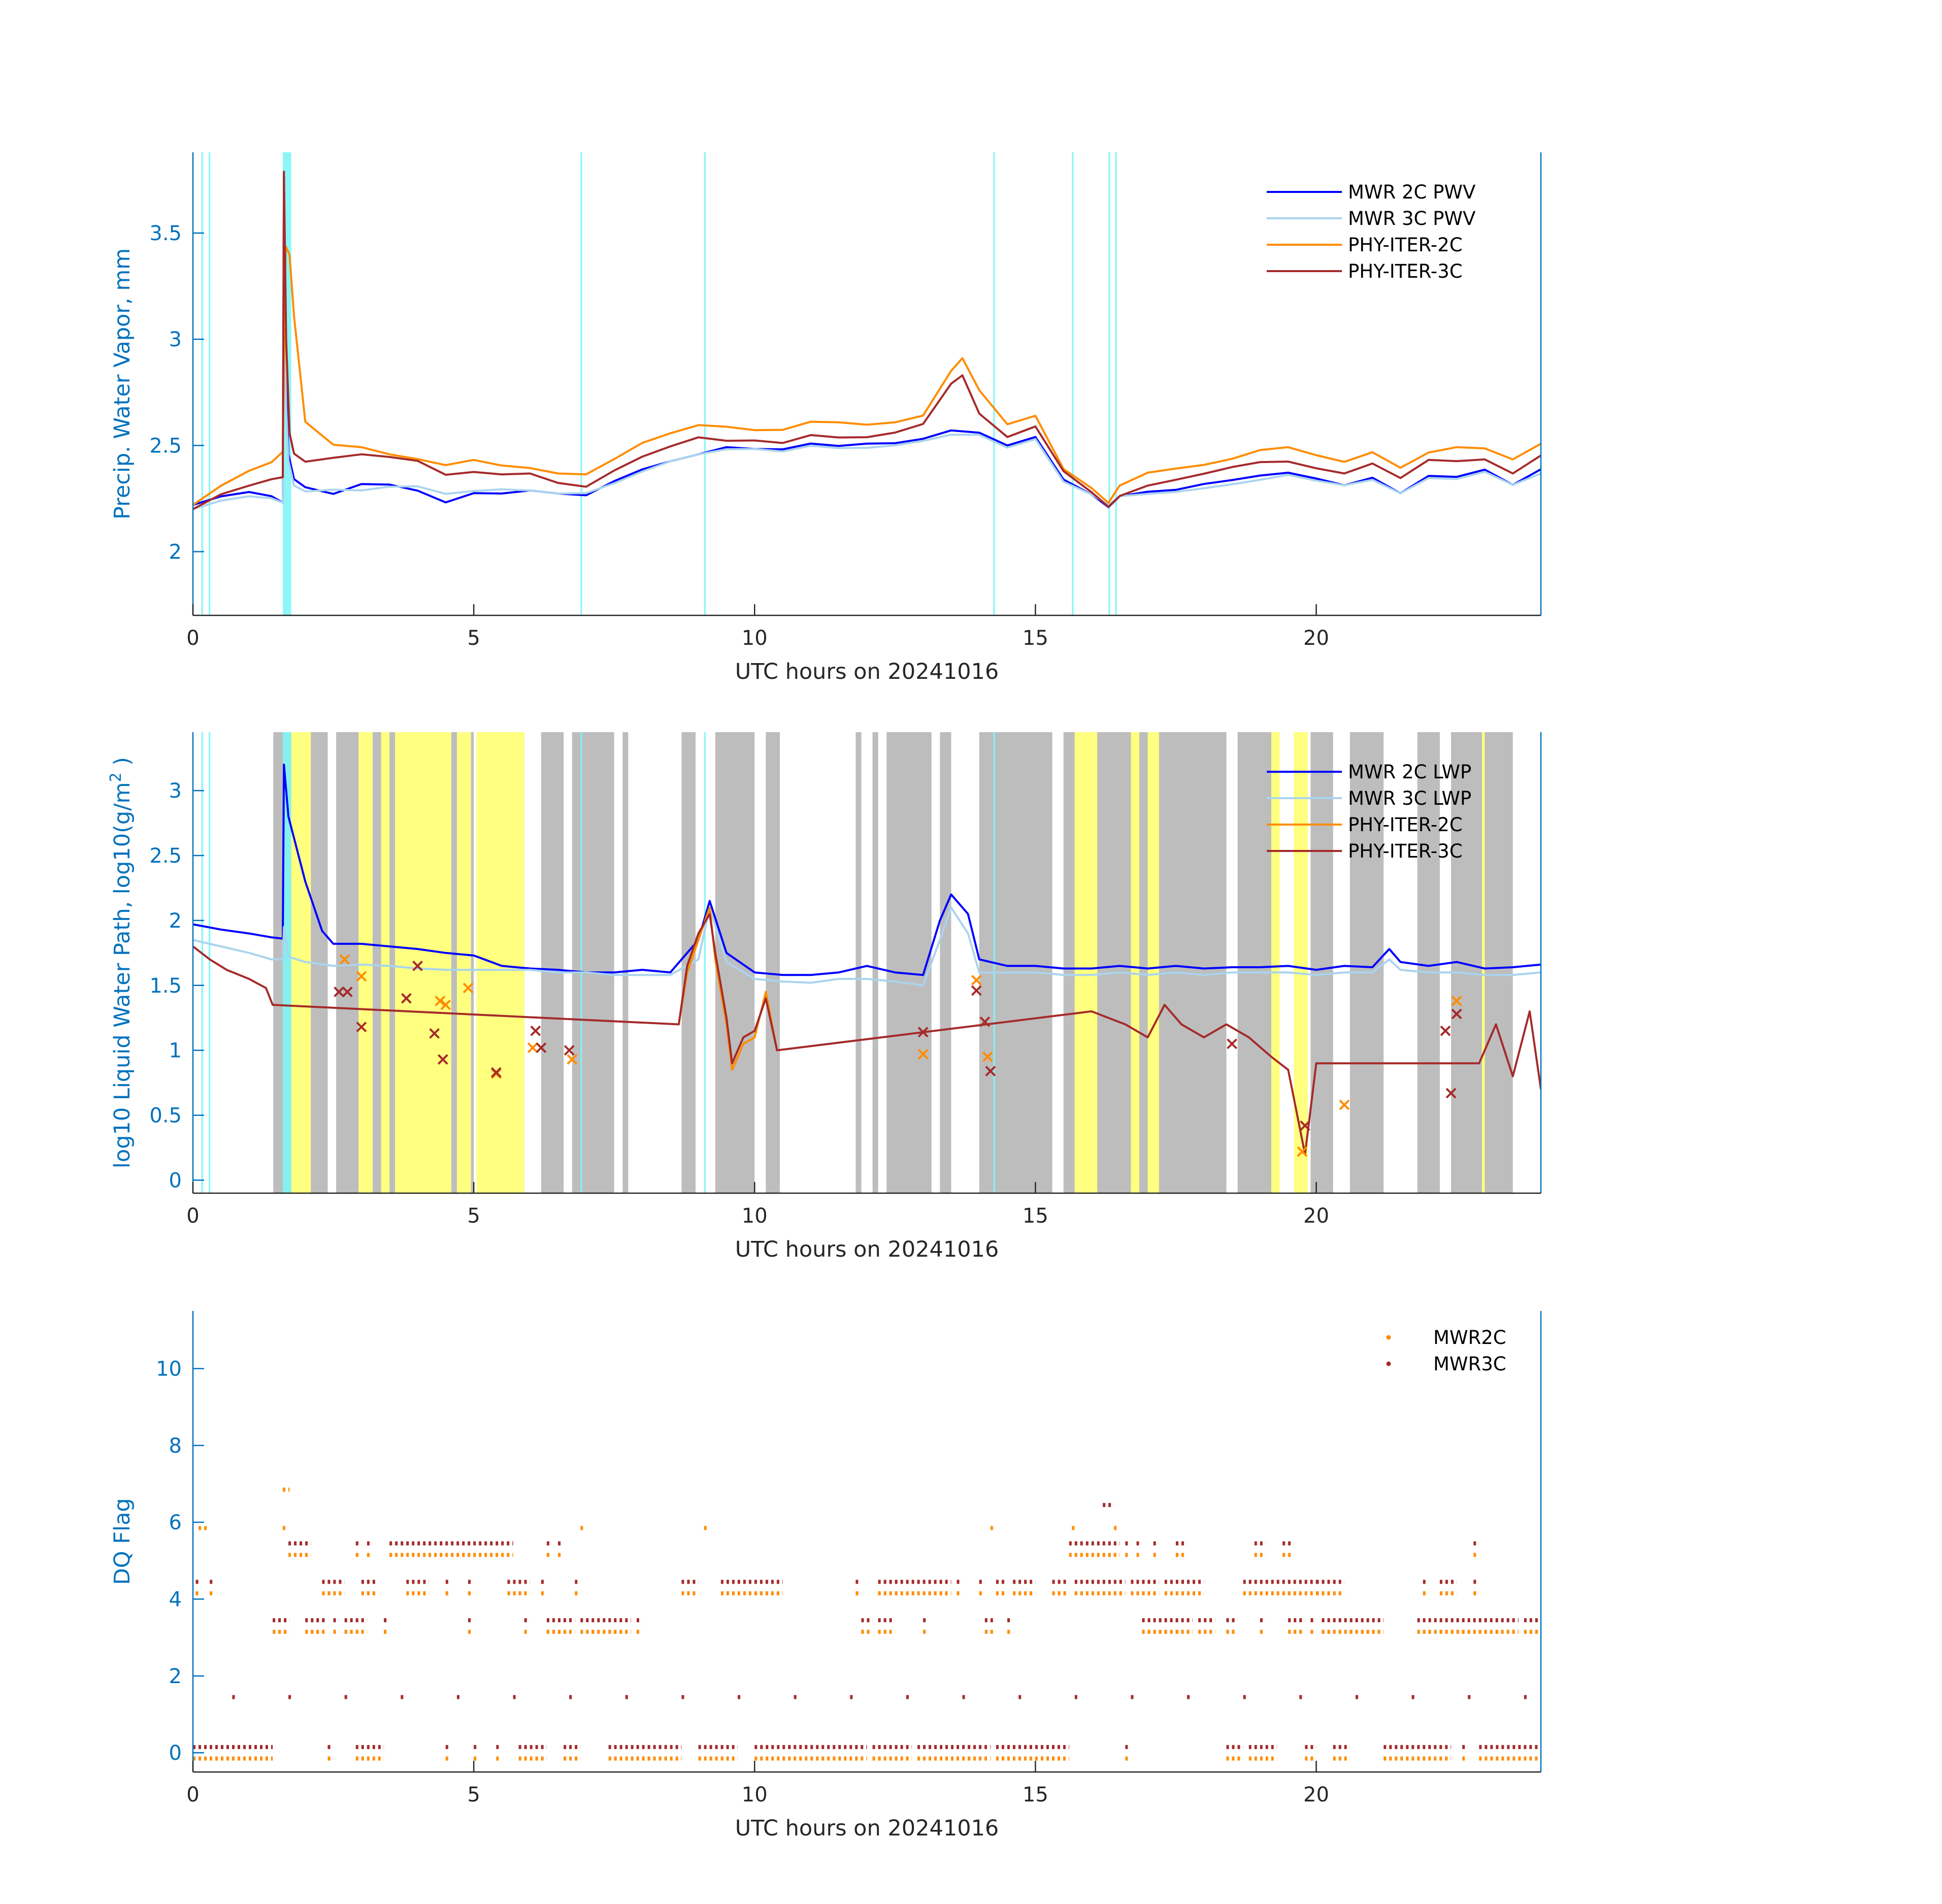  What do you see at coordinates (1411, 219) in the screenshot?
I see `legend-label: MWR 3C PWV` at bounding box center [1411, 219].